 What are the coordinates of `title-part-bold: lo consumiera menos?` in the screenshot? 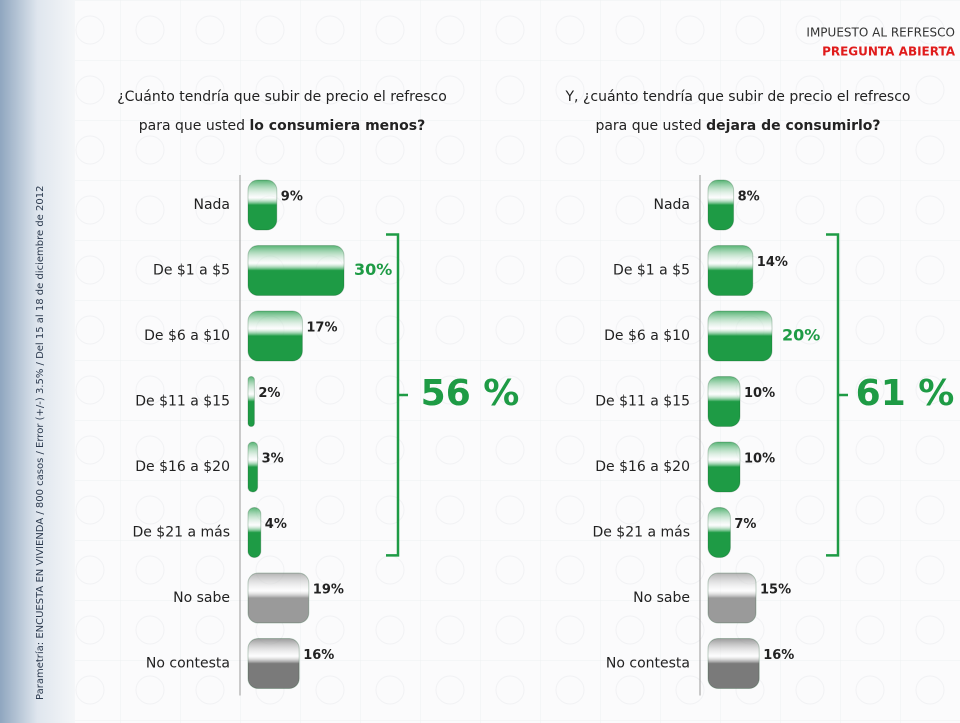 It's located at (337, 126).